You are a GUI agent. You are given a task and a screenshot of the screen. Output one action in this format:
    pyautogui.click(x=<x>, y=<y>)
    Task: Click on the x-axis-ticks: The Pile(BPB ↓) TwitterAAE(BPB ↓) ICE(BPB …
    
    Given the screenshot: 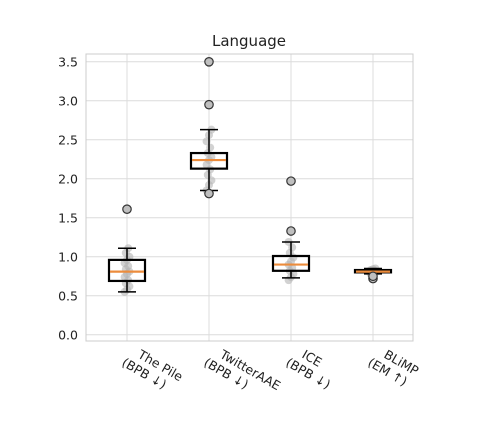 What is the action you would take?
    pyautogui.click(x=270, y=374)
    